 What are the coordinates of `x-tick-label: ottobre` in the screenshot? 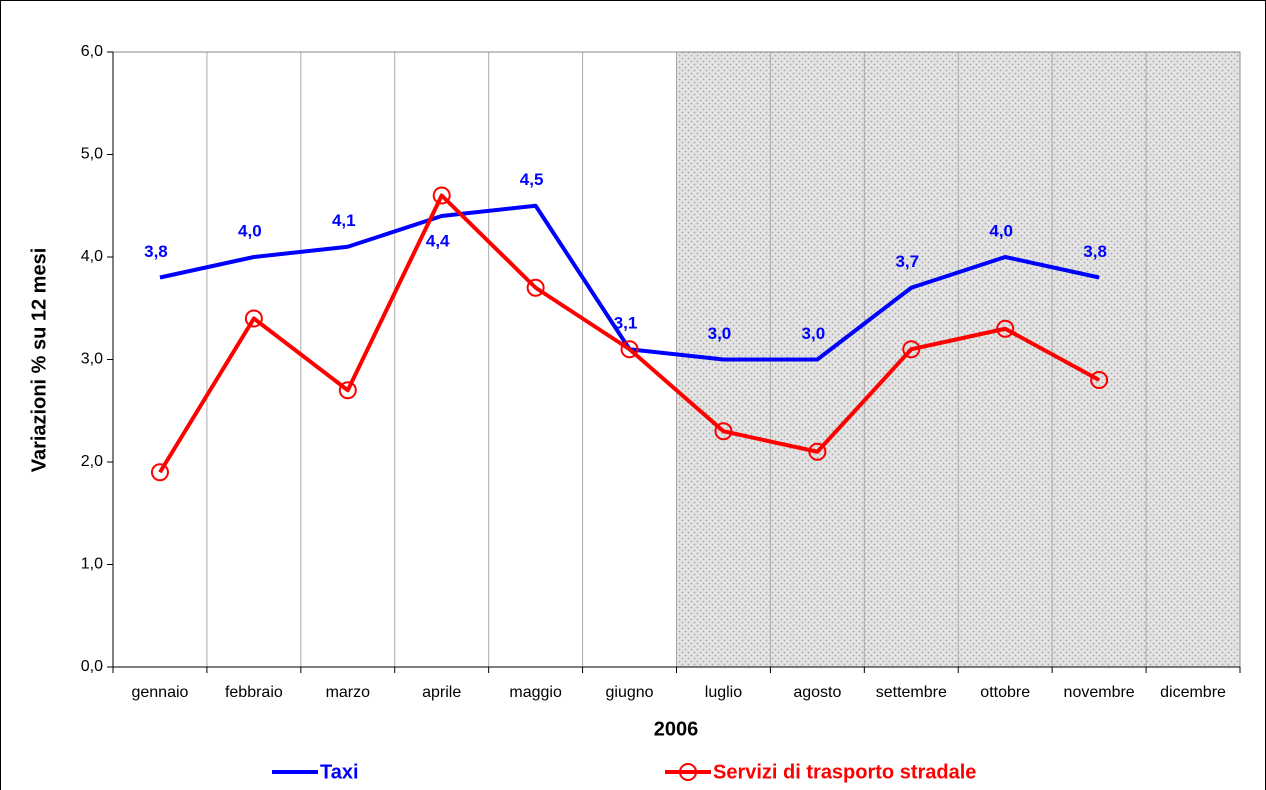 It's located at (1005, 692).